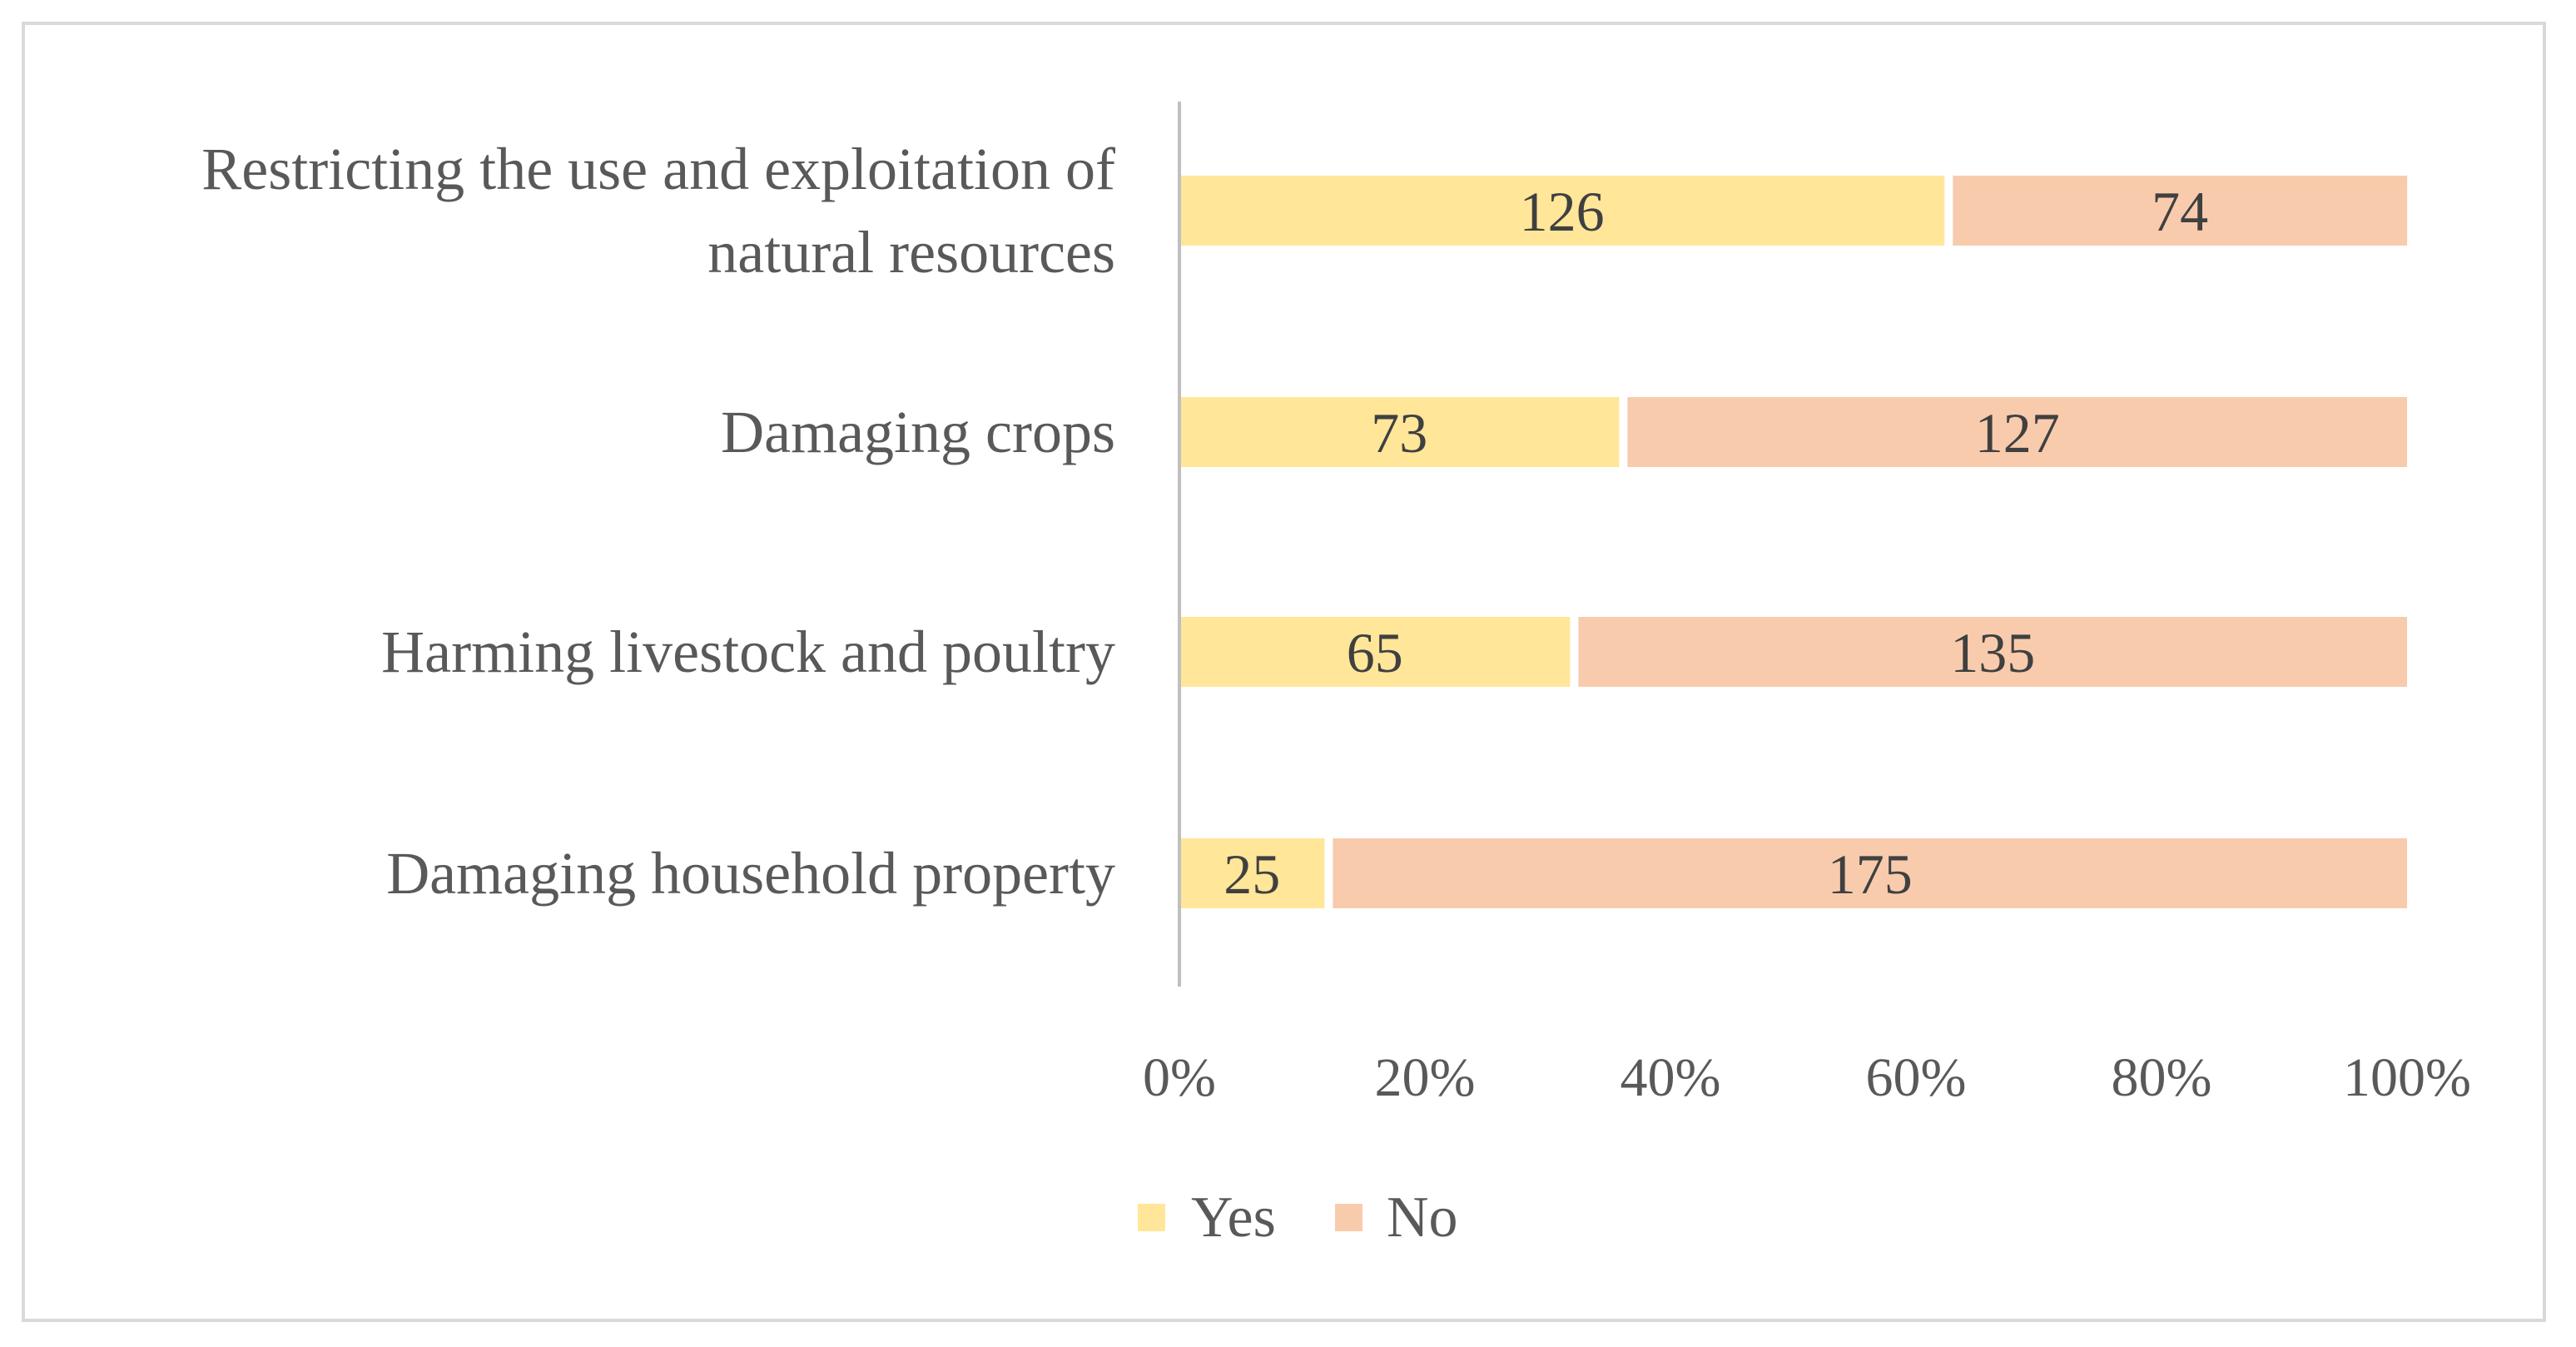  Describe the element at coordinates (1233, 1217) in the screenshot. I see `legend-label-yes: Yes` at that location.